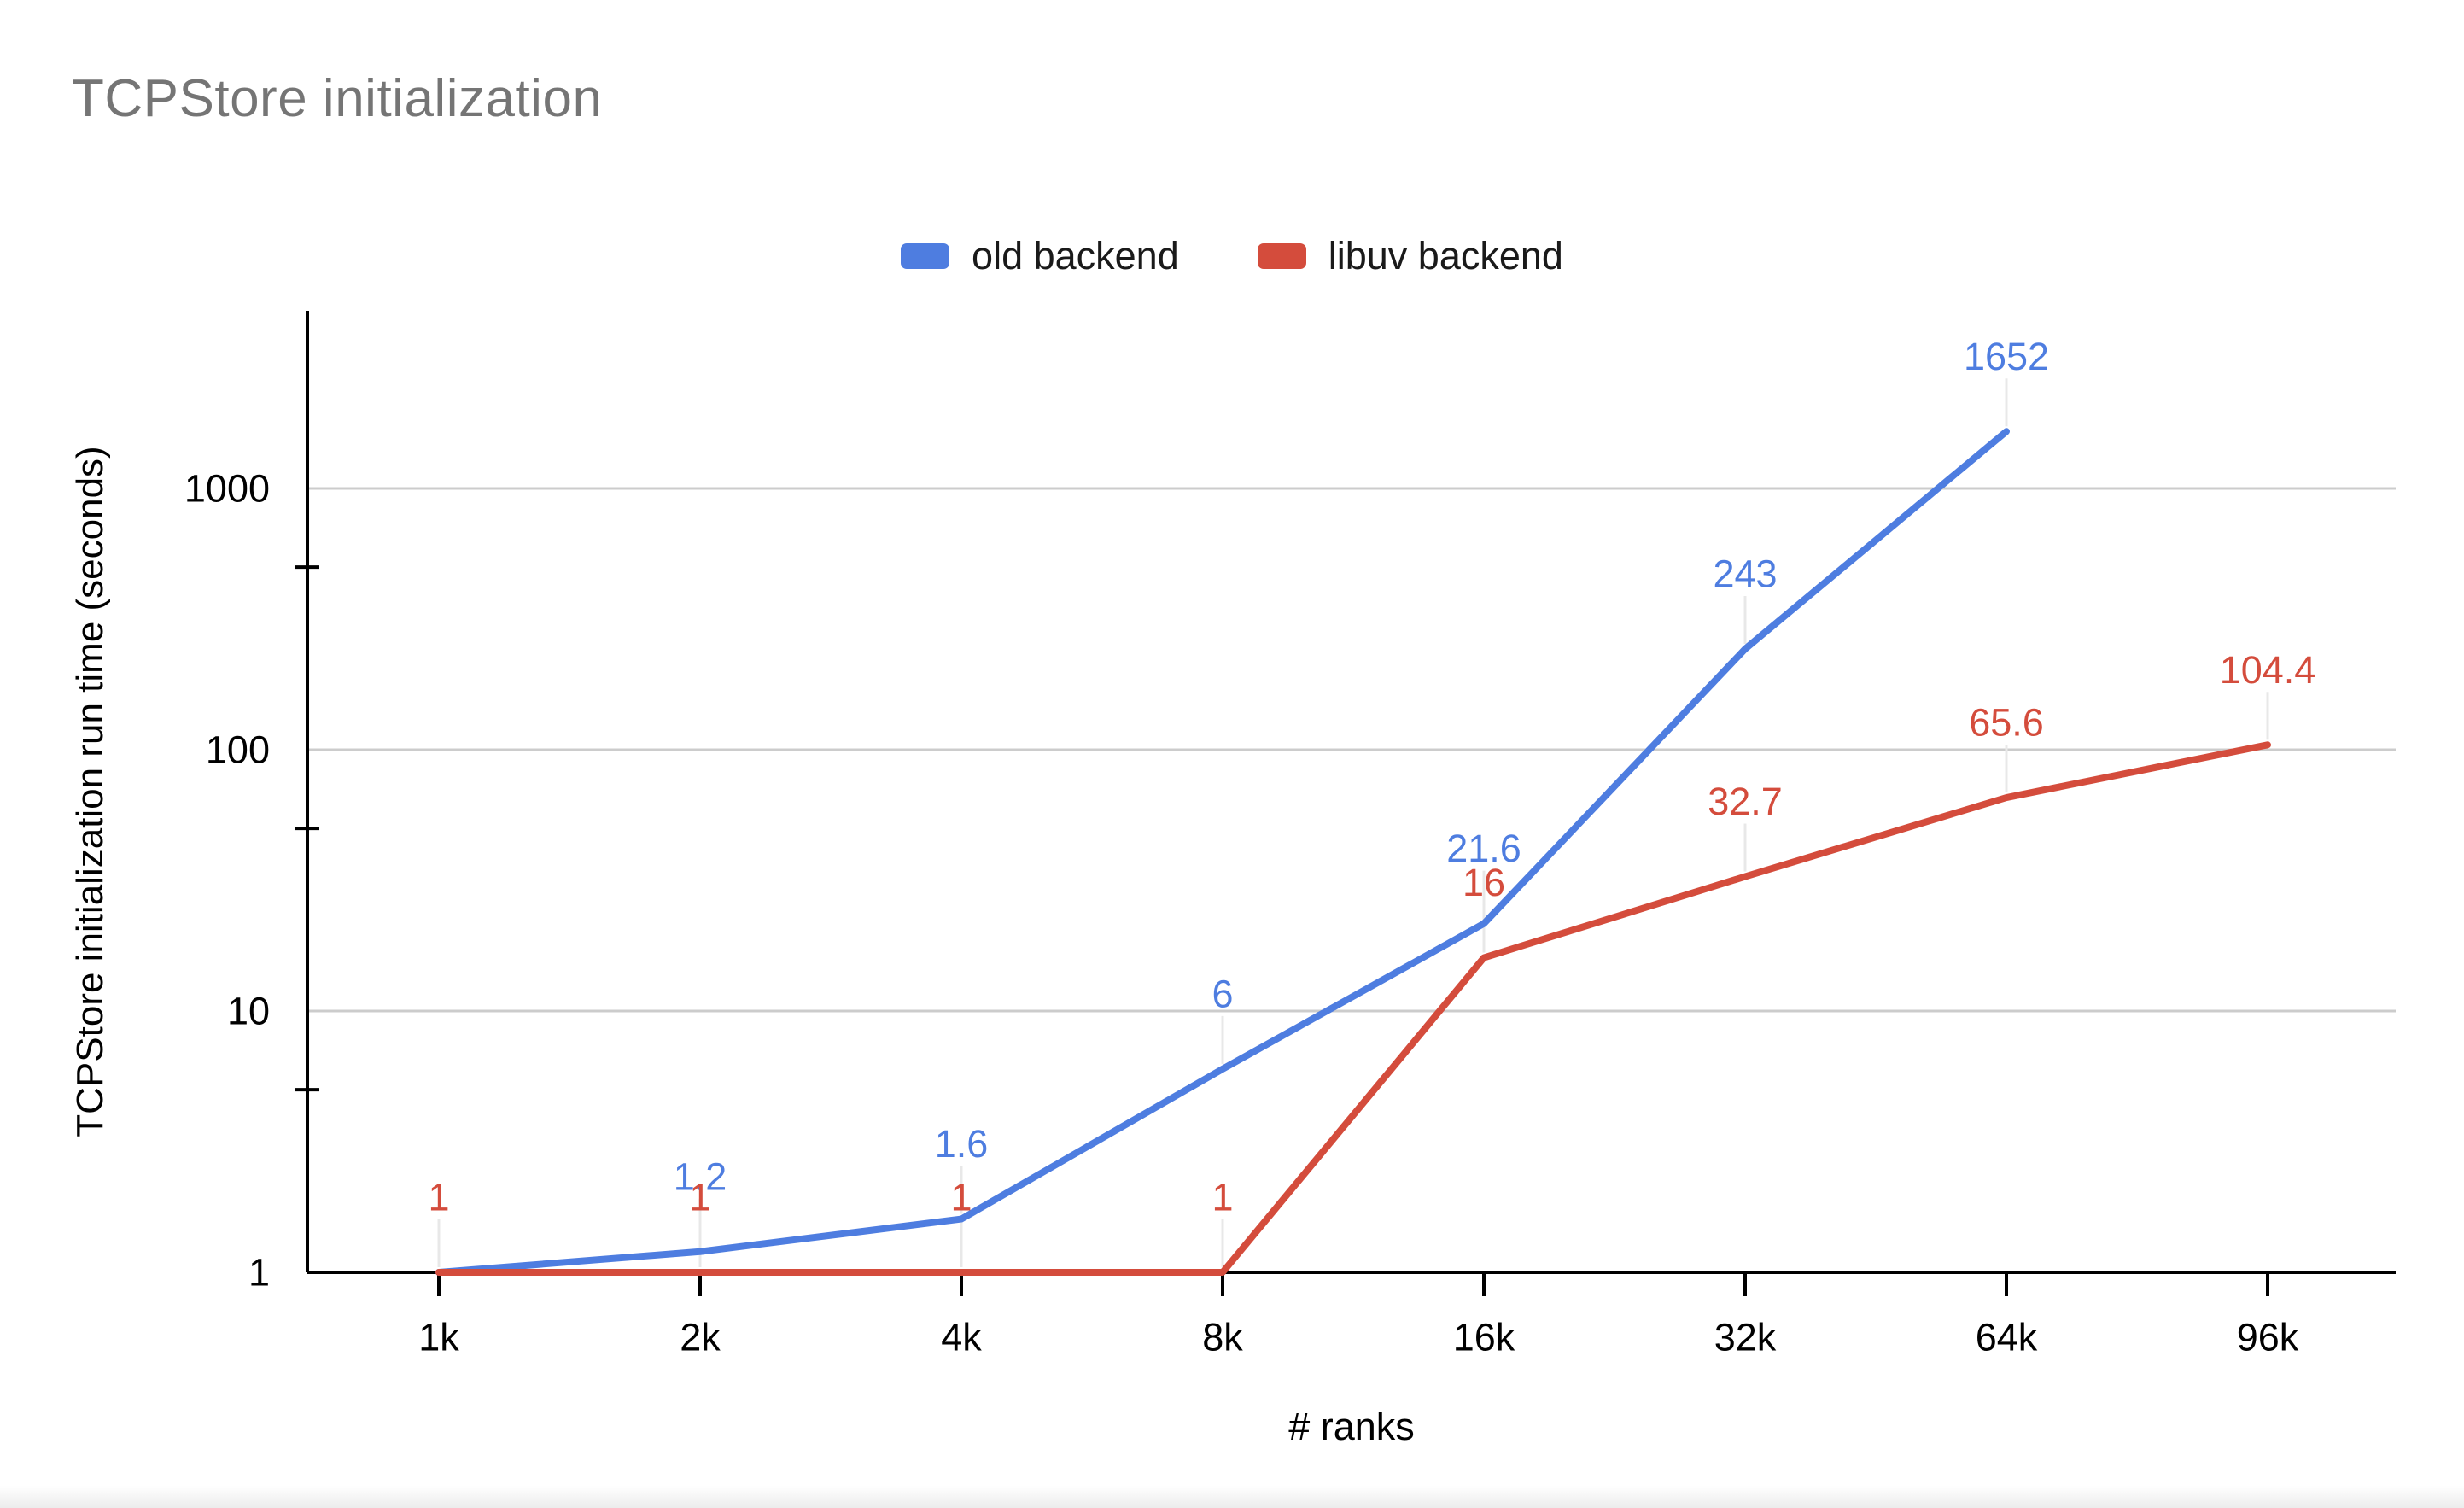  I want to click on footer-bar, so click(1232, 1497).